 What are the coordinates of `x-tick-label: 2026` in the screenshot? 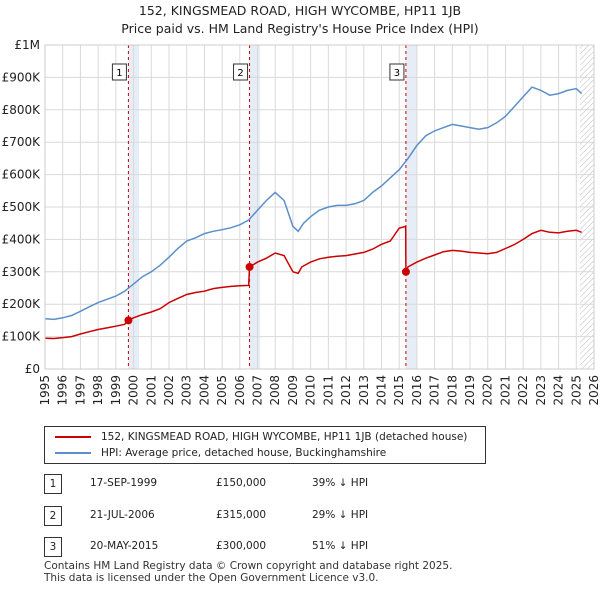 It's located at (593, 390).